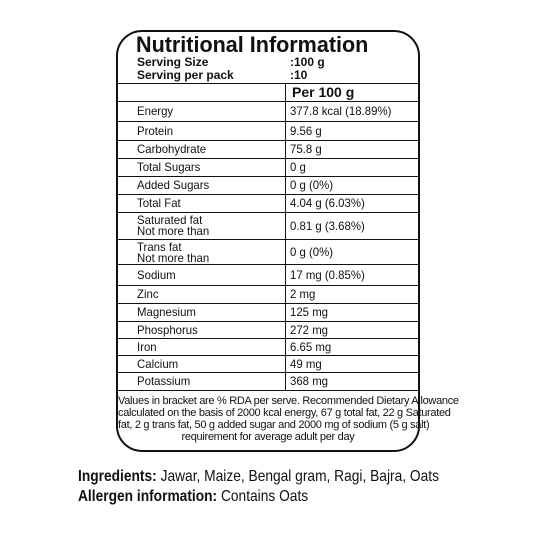 The width and height of the screenshot is (533, 533). Describe the element at coordinates (166, 312) in the screenshot. I see `nutrient-name: Magnesium` at that location.